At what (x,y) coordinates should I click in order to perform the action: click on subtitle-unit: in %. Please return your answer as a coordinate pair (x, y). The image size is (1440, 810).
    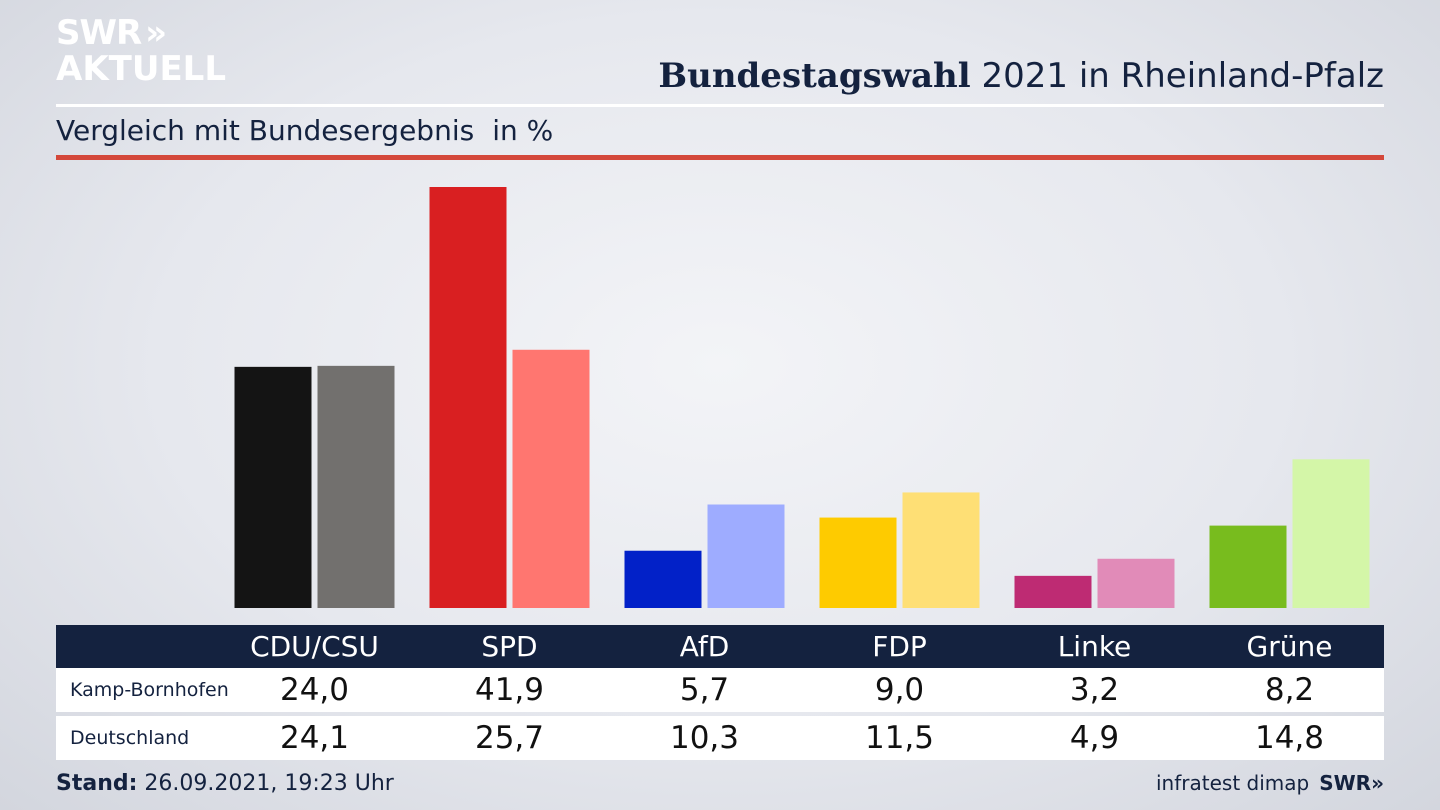
    Looking at the image, I should click on (523, 130).